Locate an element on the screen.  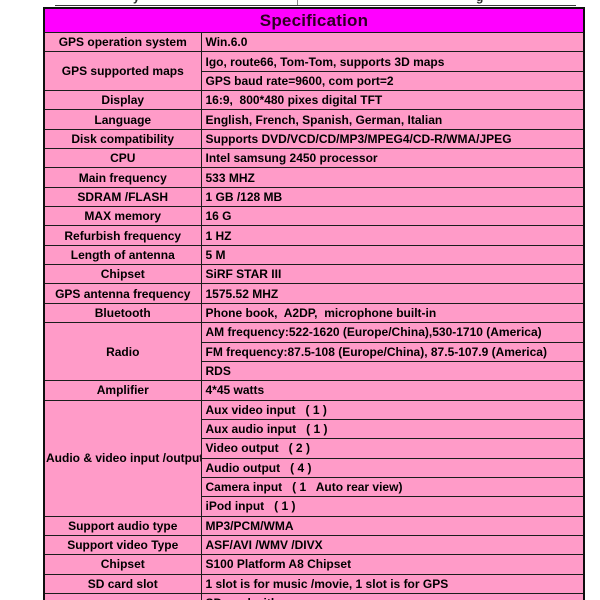
table-row: Aux audio input ( 1 ) is located at coordinates (314, 429).